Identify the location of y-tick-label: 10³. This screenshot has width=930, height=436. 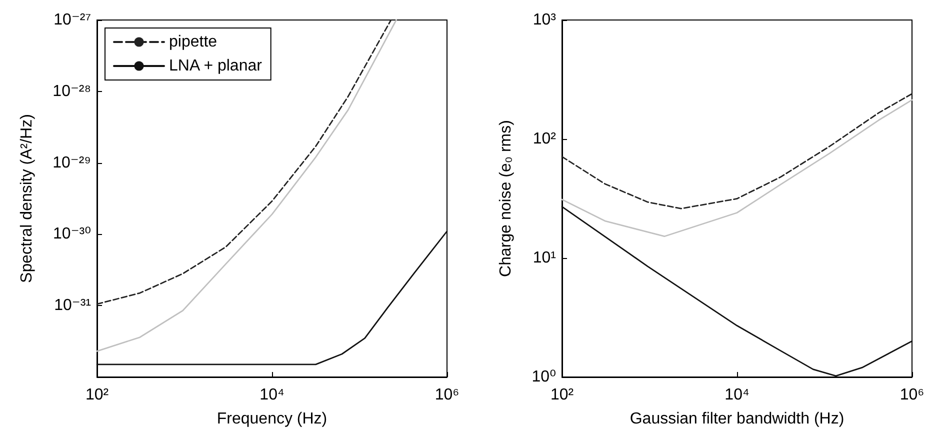
(544, 20).